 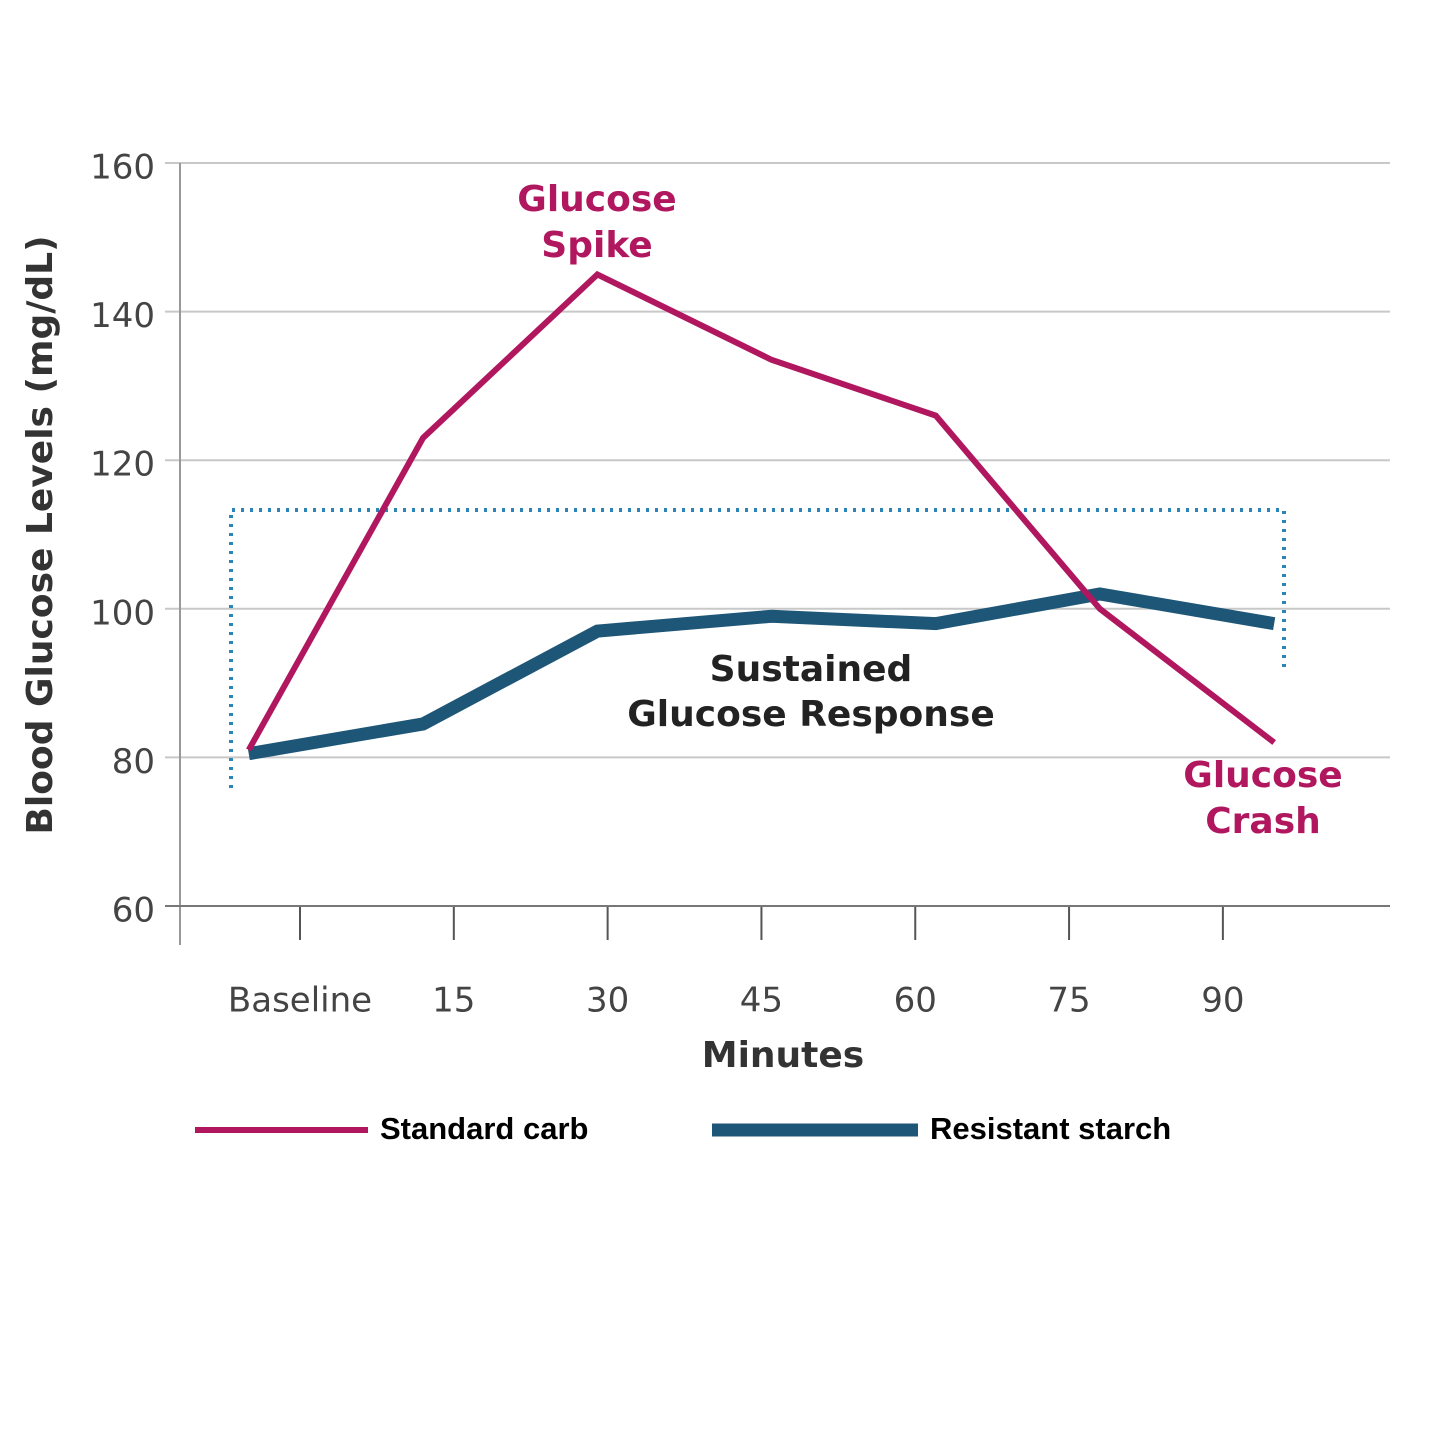 I want to click on x-tick-label: 60, so click(x=915, y=1001).